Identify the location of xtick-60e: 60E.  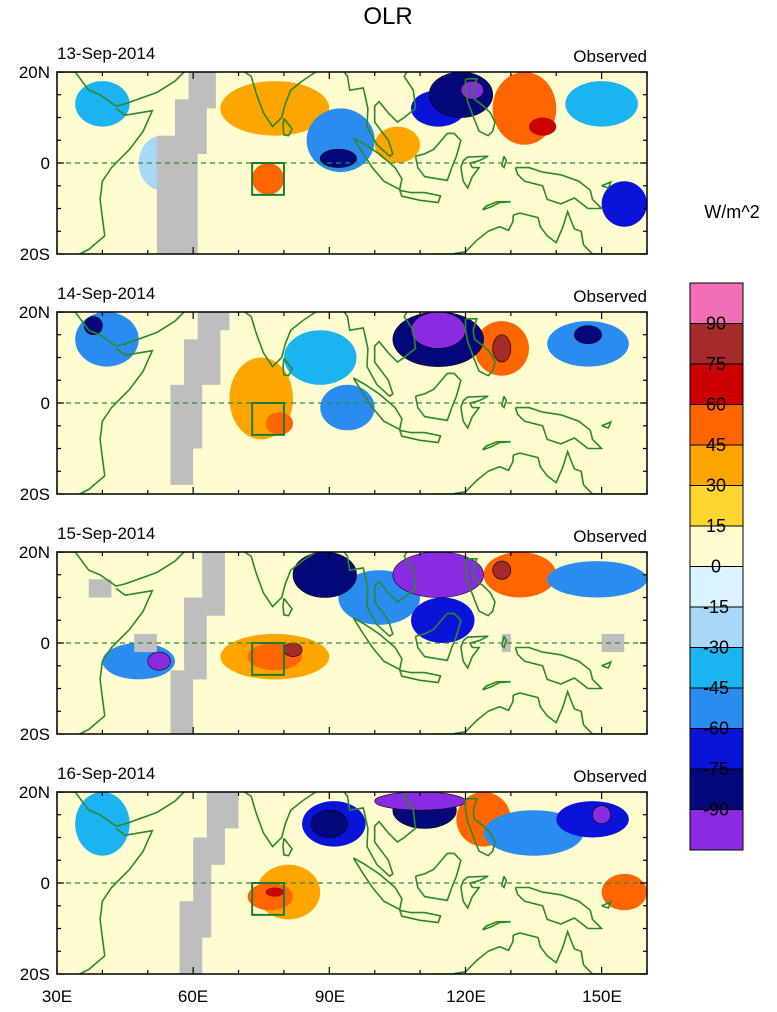
(193, 996).